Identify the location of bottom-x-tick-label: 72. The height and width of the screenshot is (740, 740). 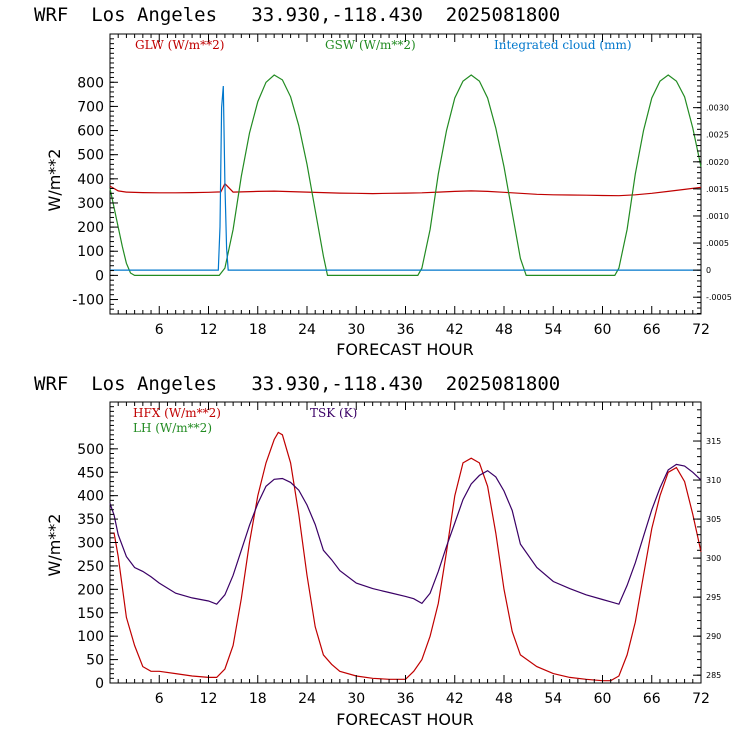
(701, 699).